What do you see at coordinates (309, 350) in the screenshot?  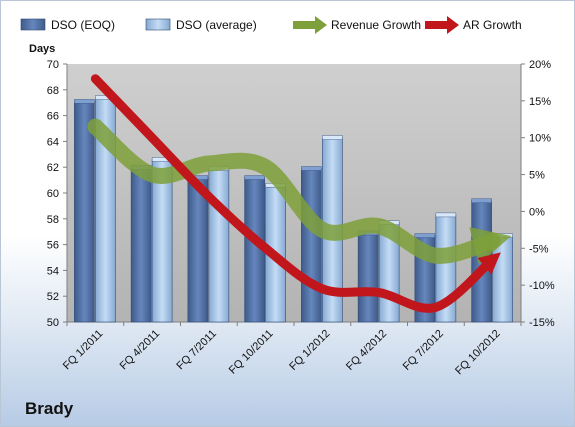 I see `x-tick-label: FQ 1/2012` at bounding box center [309, 350].